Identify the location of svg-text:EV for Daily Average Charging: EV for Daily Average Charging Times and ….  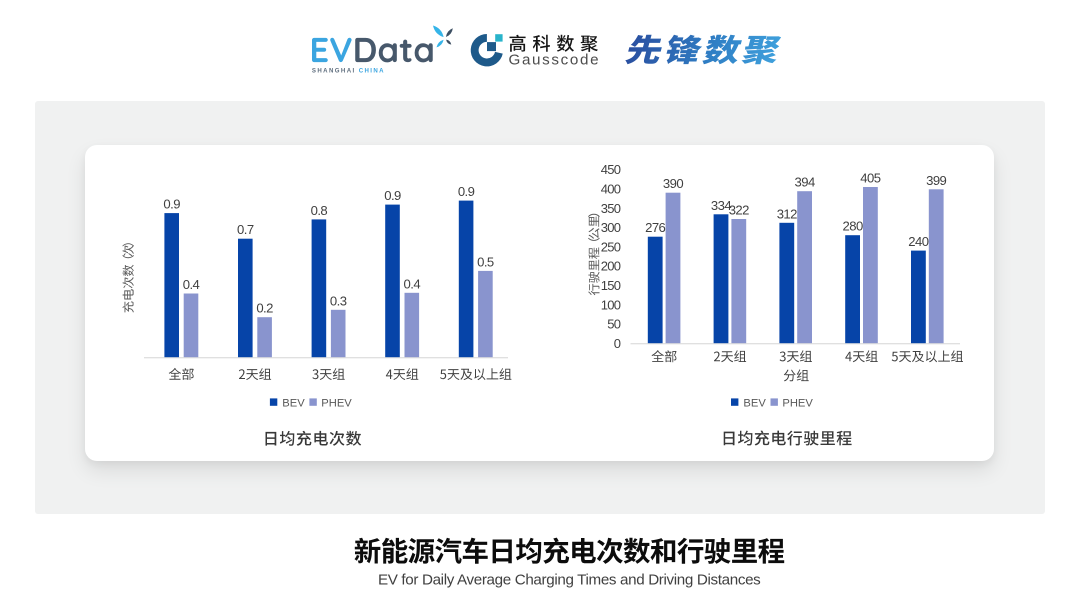
(569, 579).